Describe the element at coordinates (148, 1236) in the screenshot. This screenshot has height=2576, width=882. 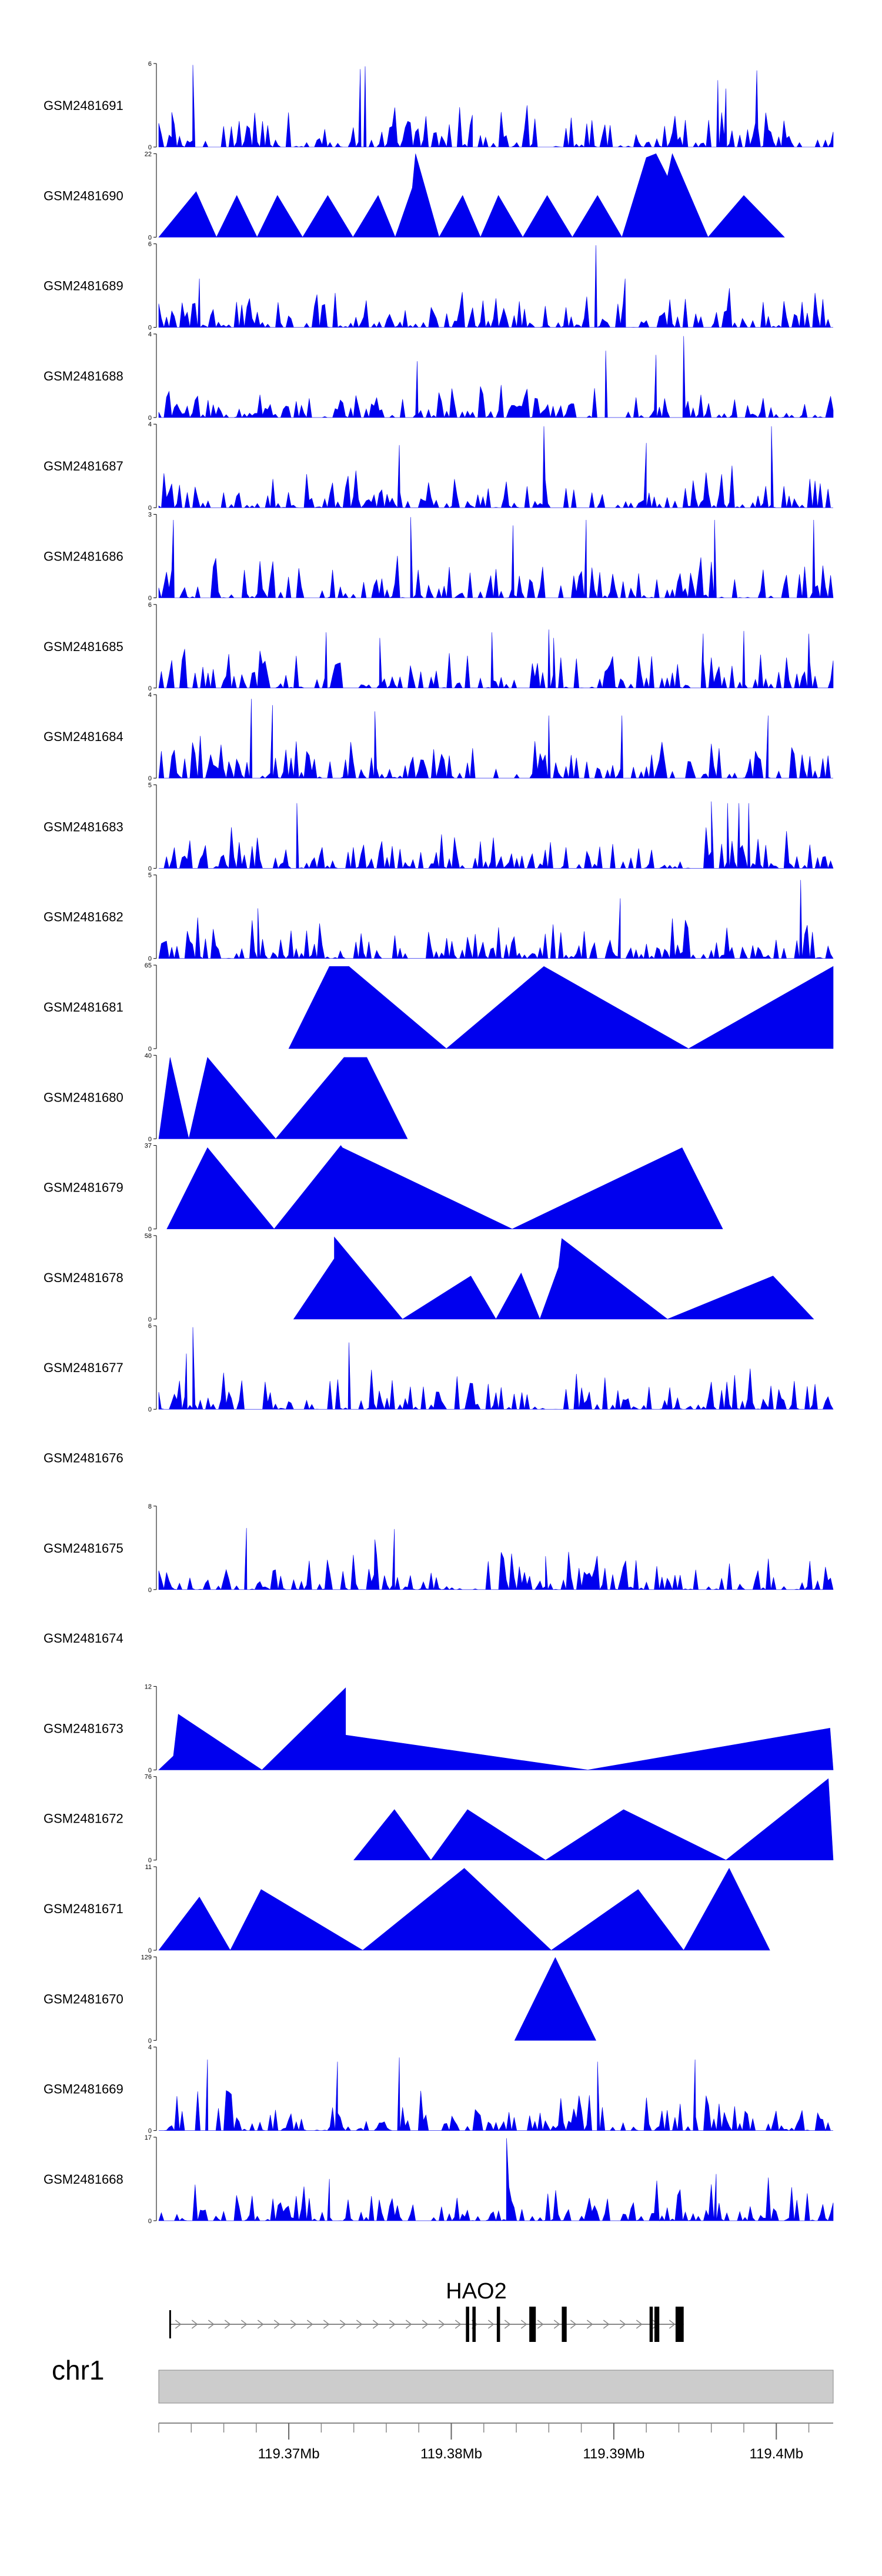
I see `y-tick-label: 58` at that location.